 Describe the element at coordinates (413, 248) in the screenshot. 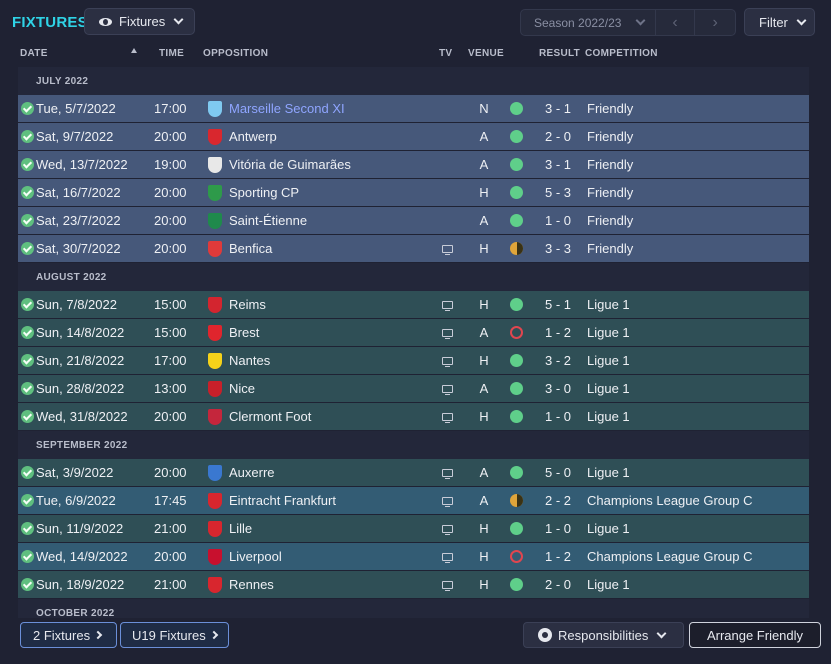

I see `fixture-row: Sat, 30/7/2022 20:00 Benfica H 3 - 3 Friendly` at that location.